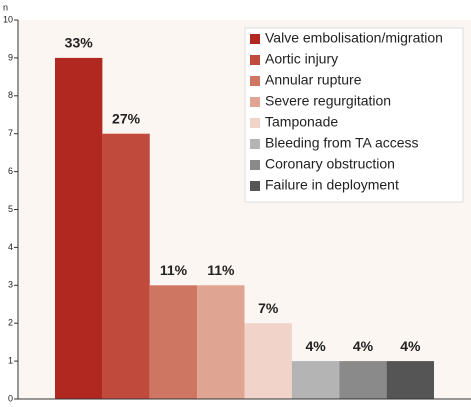  What do you see at coordinates (10, 398) in the screenshot?
I see `y-tick-label: 0` at bounding box center [10, 398].